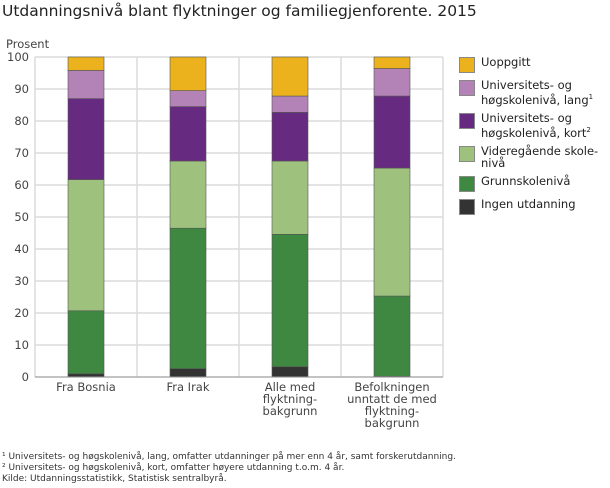 Image resolution: width=610 pixels, height=488 pixels. I want to click on legend-label: Videregående skole- nivå, so click(540, 156).